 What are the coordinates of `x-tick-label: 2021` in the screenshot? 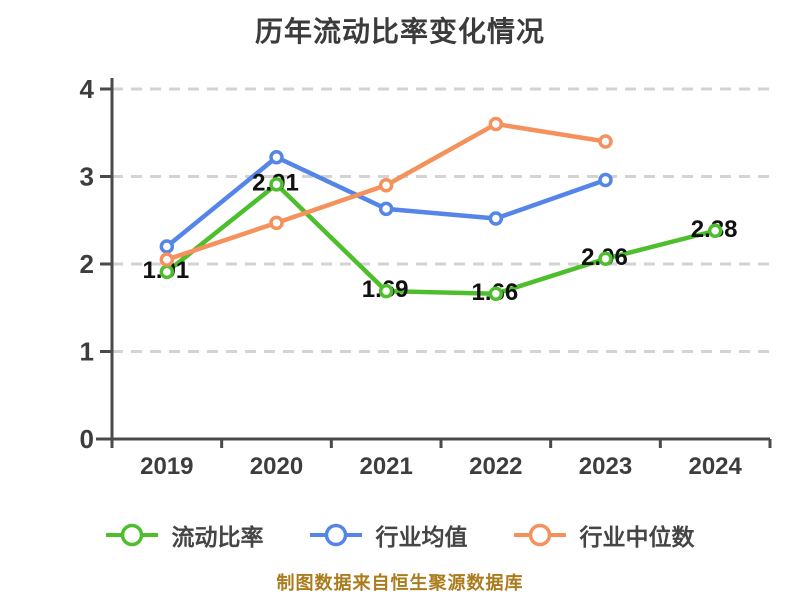 It's located at (385, 466).